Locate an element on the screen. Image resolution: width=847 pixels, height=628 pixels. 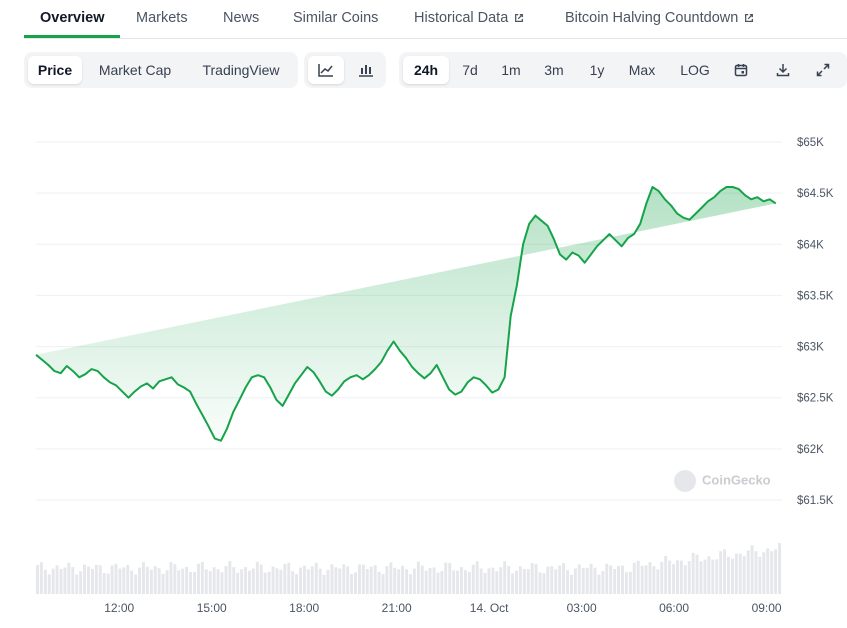
download-button is located at coordinates (783, 70).